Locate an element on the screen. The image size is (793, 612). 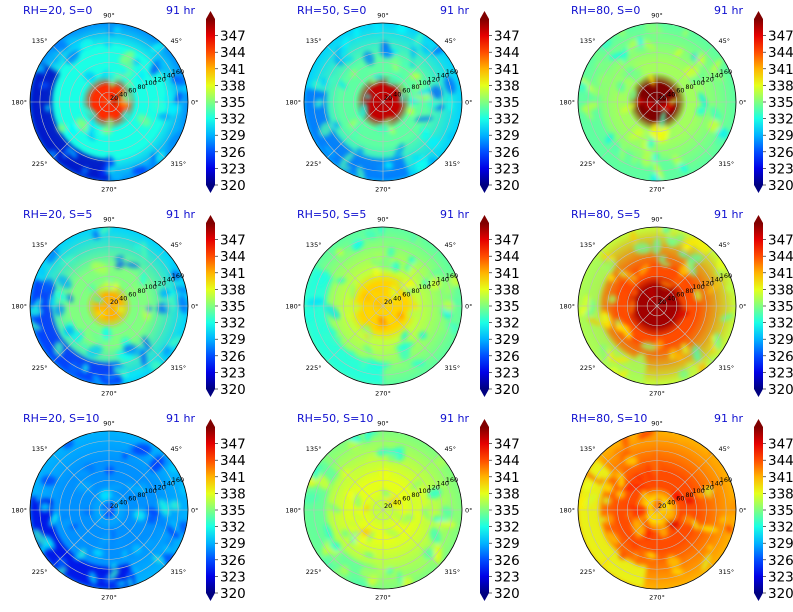
radial-tick-label: 100 is located at coordinates (698, 83).